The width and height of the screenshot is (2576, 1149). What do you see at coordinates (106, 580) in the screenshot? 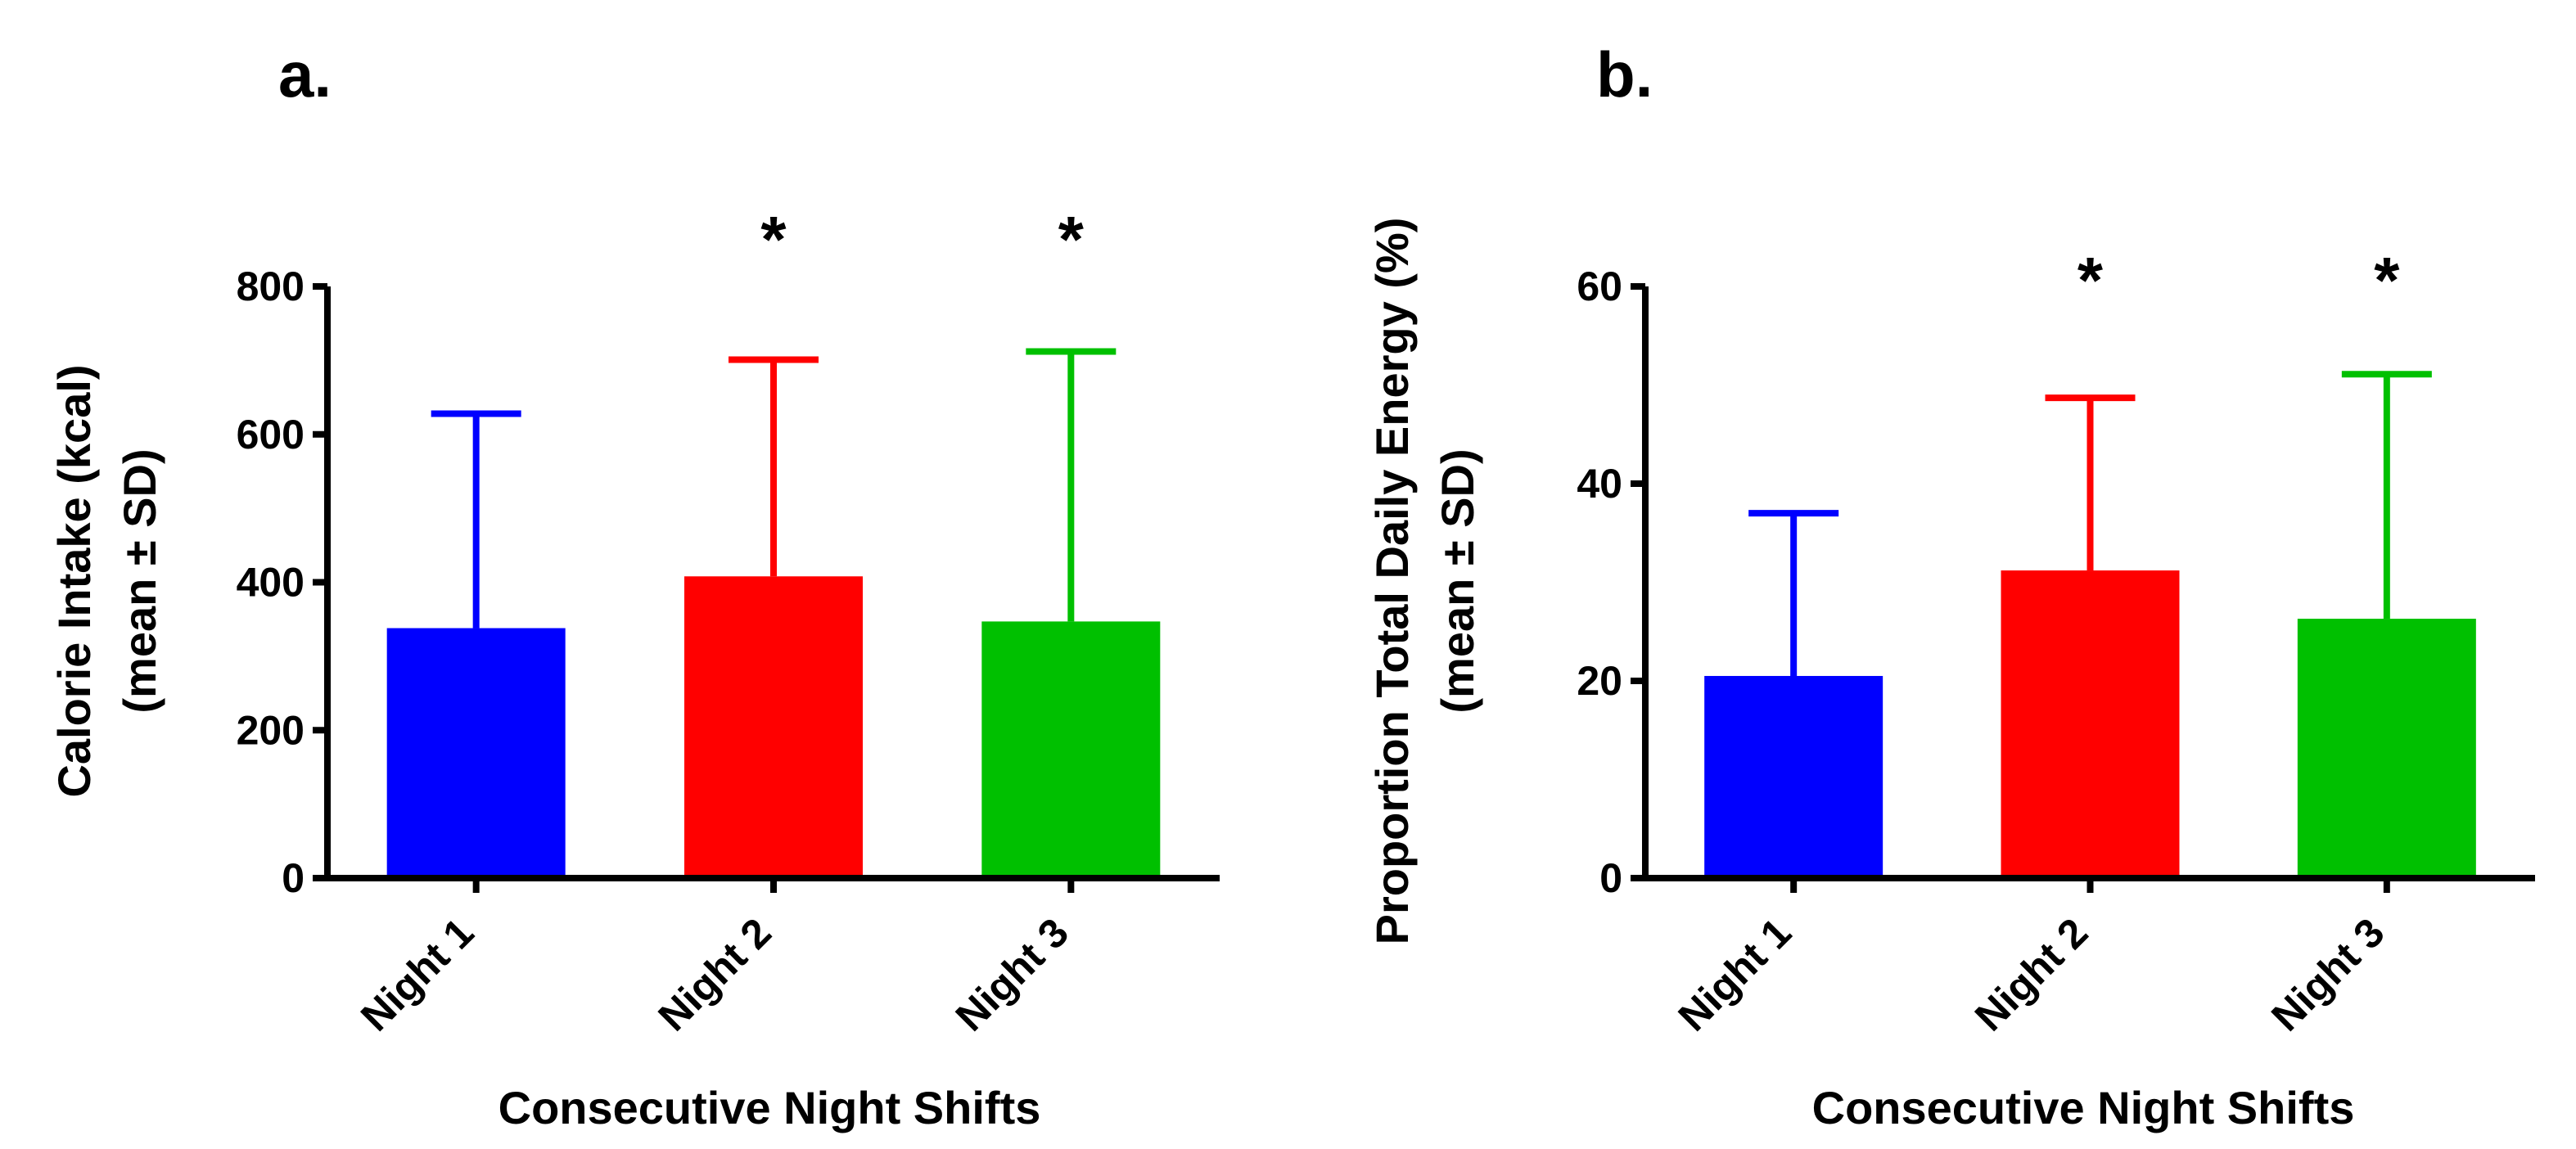
I see `y-axis-title: Calorie Intake (kcal) (mean ± SD)` at bounding box center [106, 580].